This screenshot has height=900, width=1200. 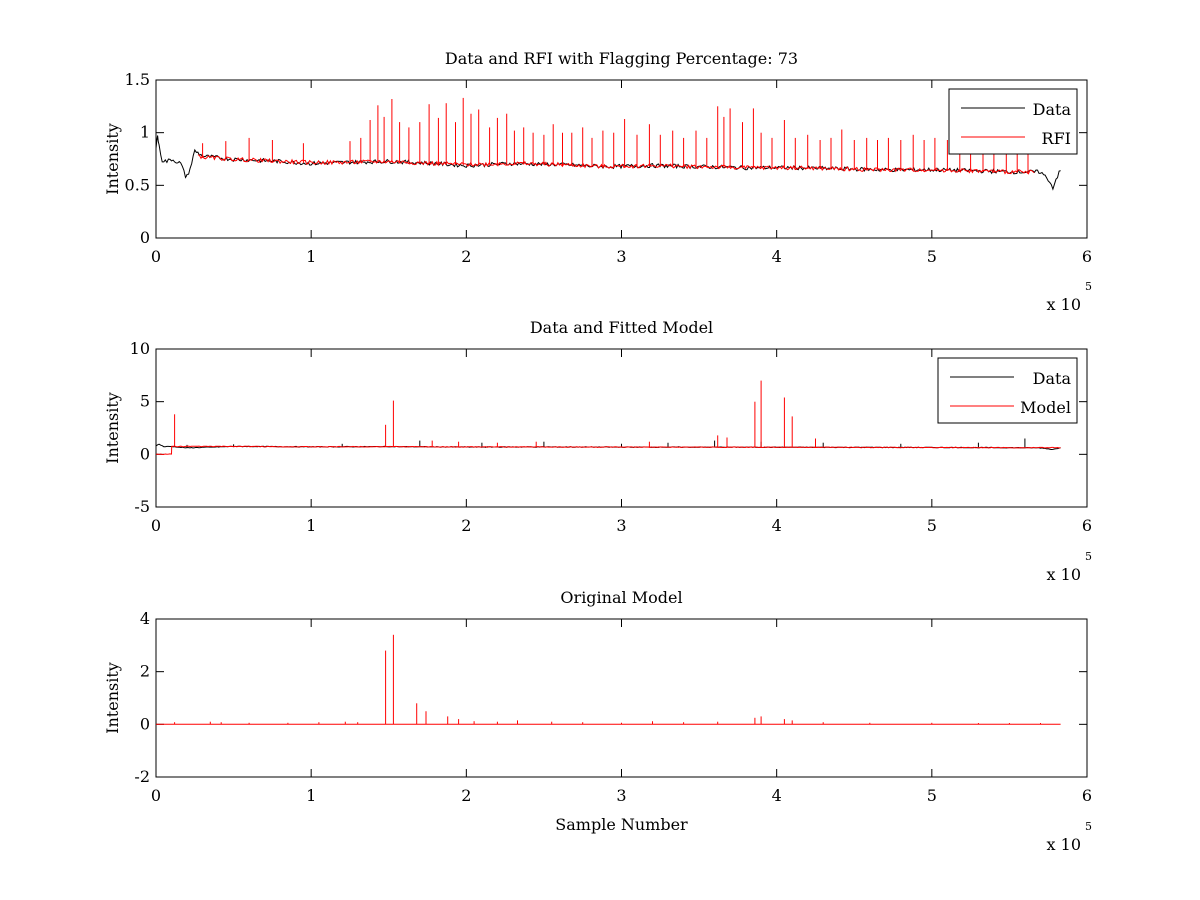 I want to click on y-tick-label: 0.5, so click(x=137, y=184).